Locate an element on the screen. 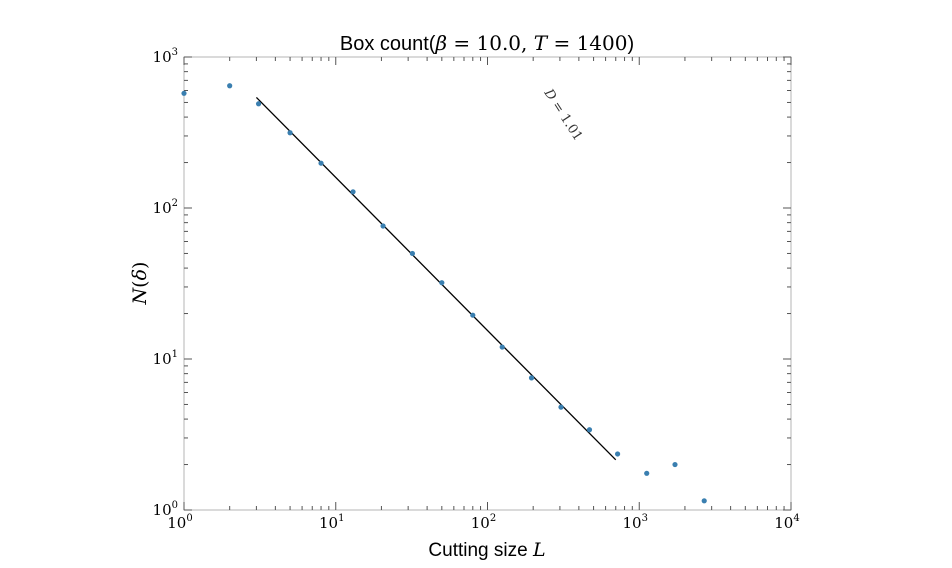 The width and height of the screenshot is (952, 568). title-t-value: = 1400 is located at coordinates (587, 43).